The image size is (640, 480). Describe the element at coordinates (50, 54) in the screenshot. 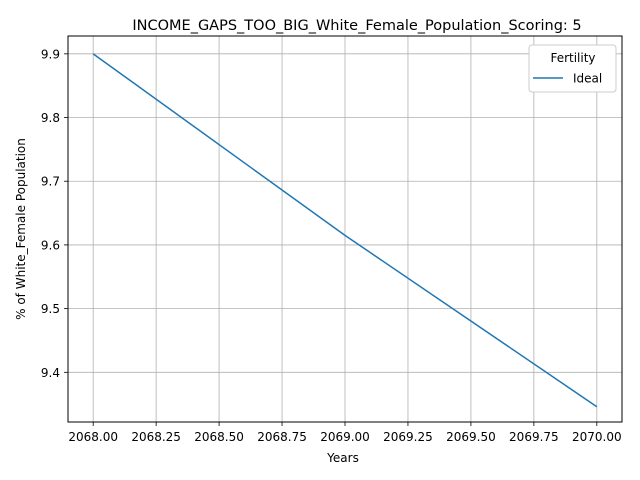

I see `y-tick-label: 9.9` at that location.